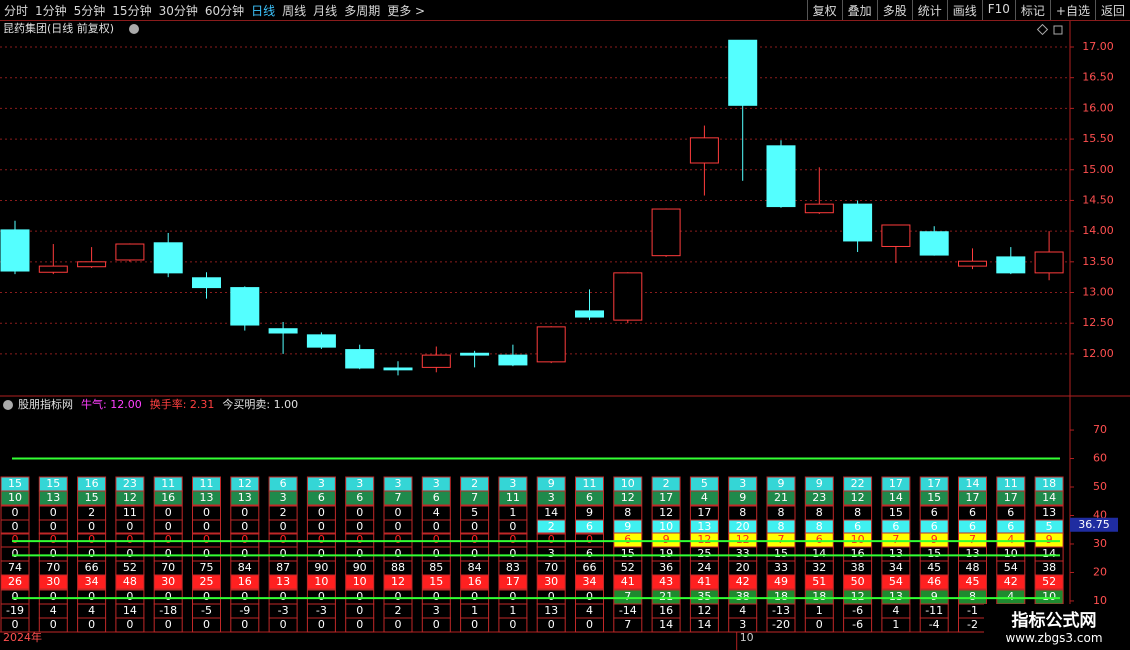 This screenshot has width=1130, height=650. What do you see at coordinates (1072, 10) in the screenshot?
I see `tool-button: +自选` at bounding box center [1072, 10].